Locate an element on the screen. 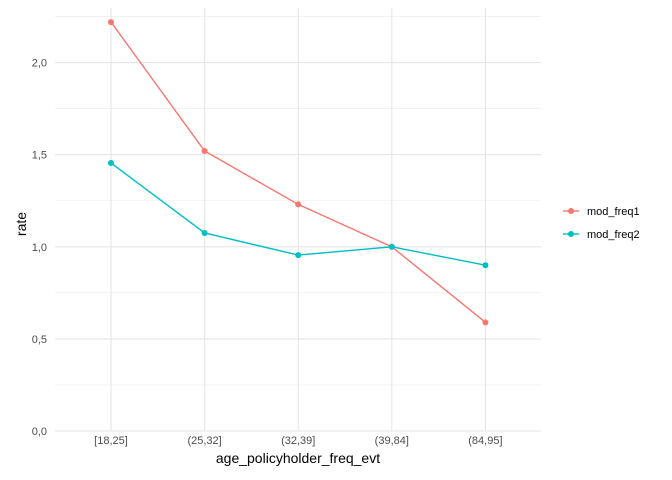  x-tick-label: (39,84] is located at coordinates (392, 441).